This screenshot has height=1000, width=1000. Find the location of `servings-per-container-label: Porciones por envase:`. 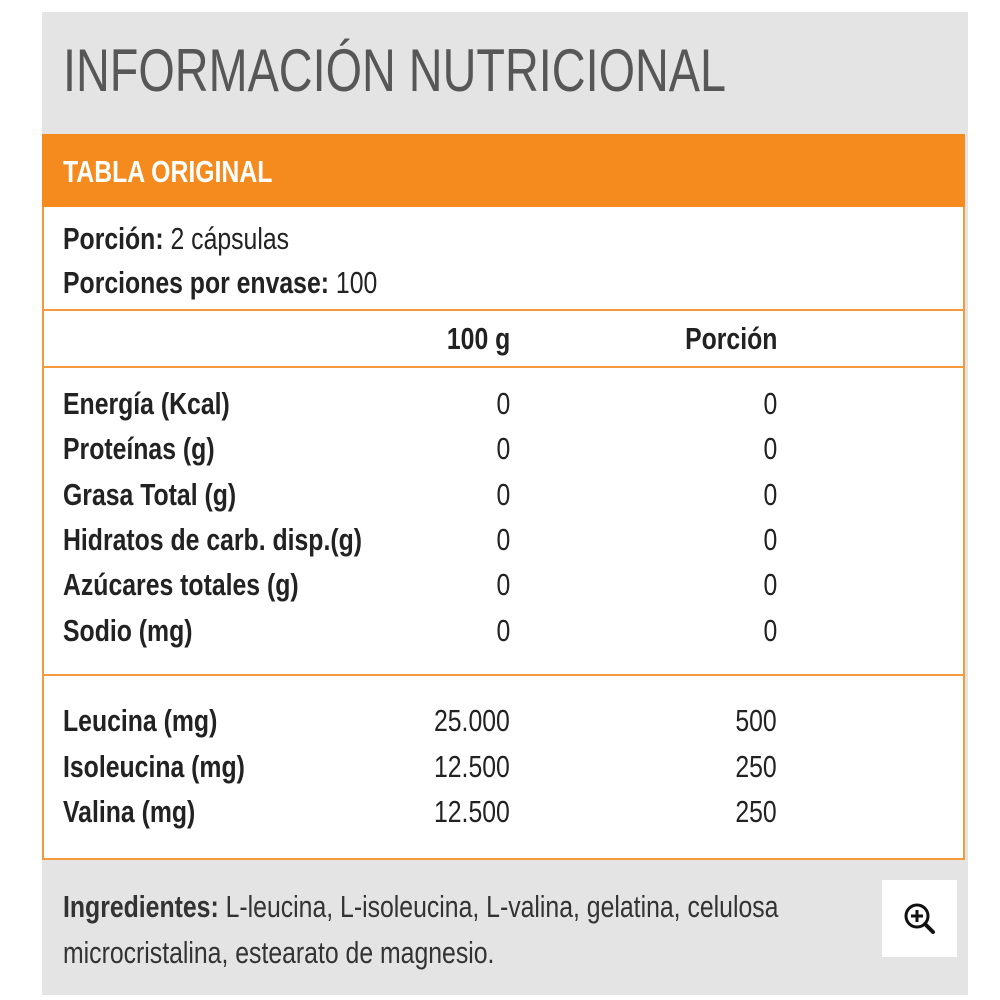

servings-per-container-label: Porciones por envase: is located at coordinates (196, 282).